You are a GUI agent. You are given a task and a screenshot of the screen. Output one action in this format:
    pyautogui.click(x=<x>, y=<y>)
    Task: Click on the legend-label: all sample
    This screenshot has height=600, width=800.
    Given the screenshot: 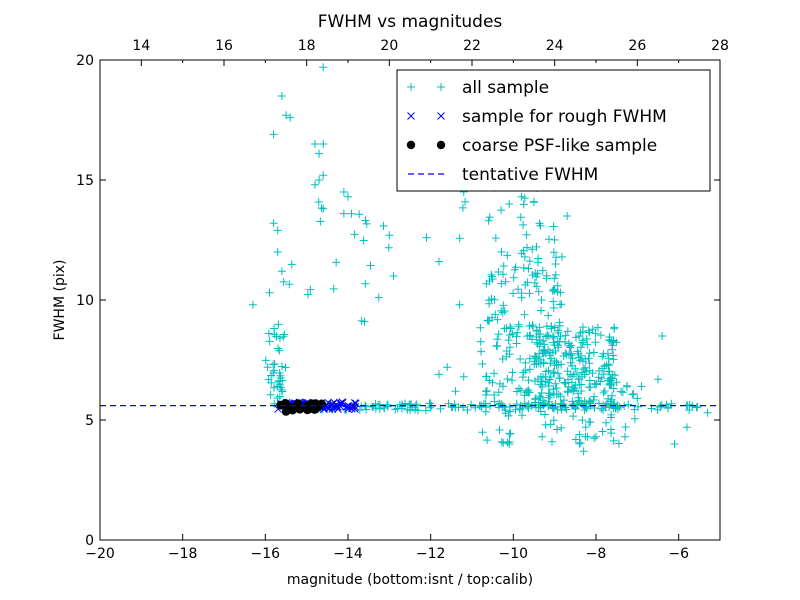 What is the action you would take?
    pyautogui.click(x=505, y=88)
    